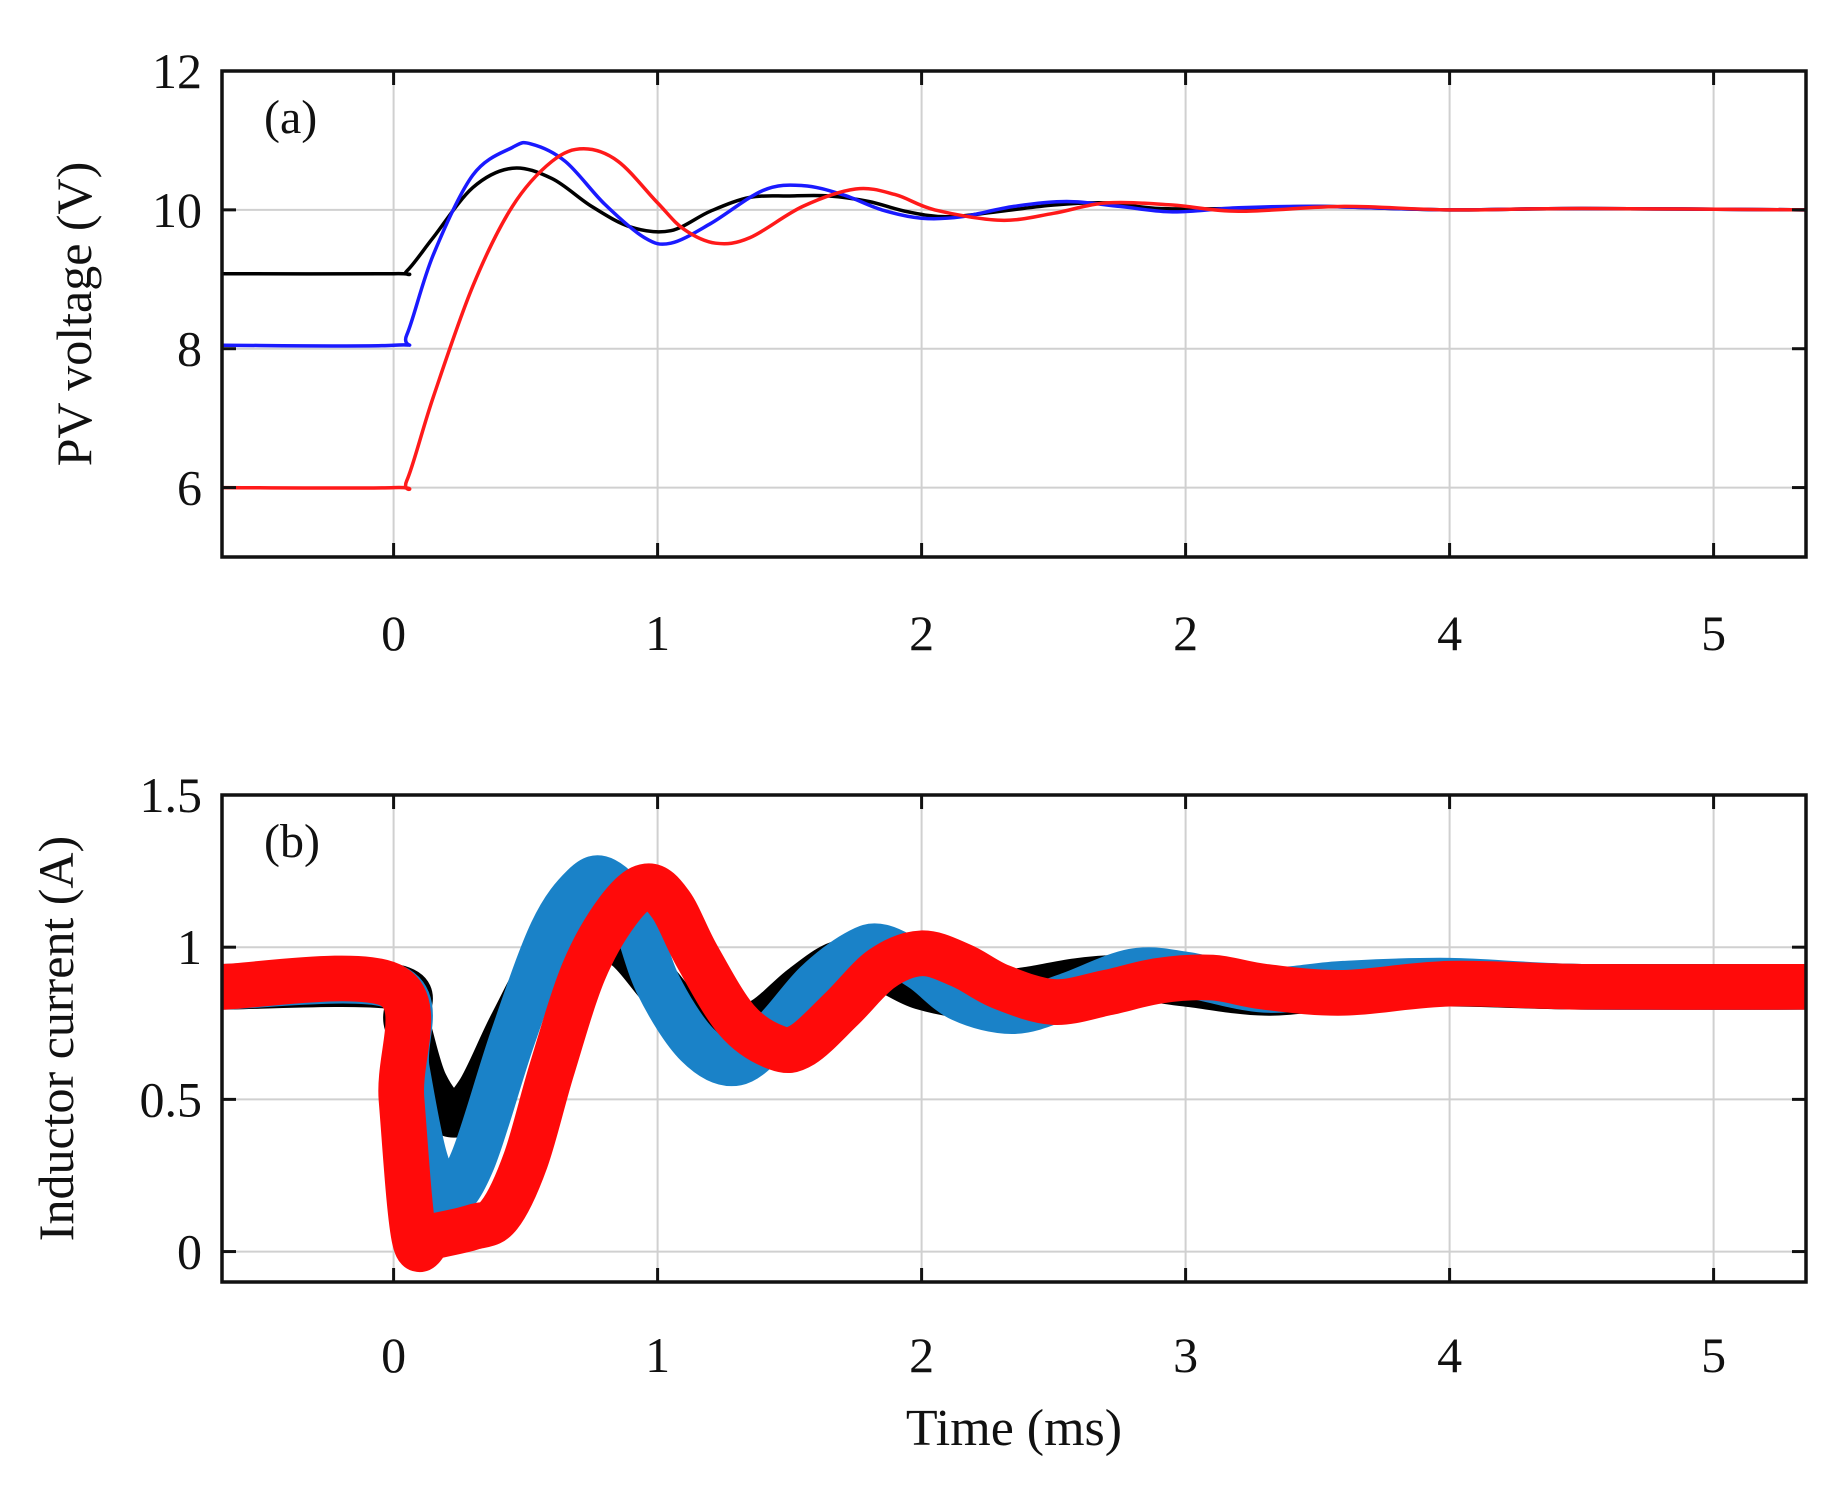 Image resolution: width=1833 pixels, height=1488 pixels. What do you see at coordinates (74, 314) in the screenshot?
I see `panel-a-y-axis-label: PV voltage (V)` at bounding box center [74, 314].